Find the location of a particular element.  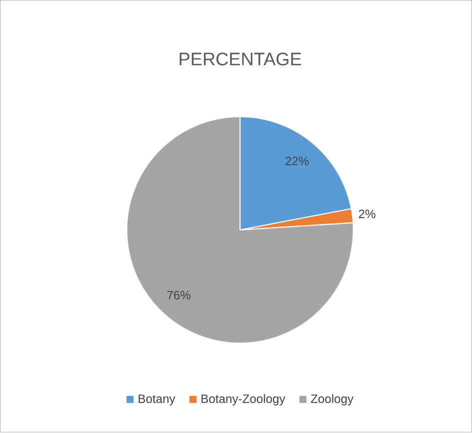

legend-label: Zoology is located at coordinates (332, 400).